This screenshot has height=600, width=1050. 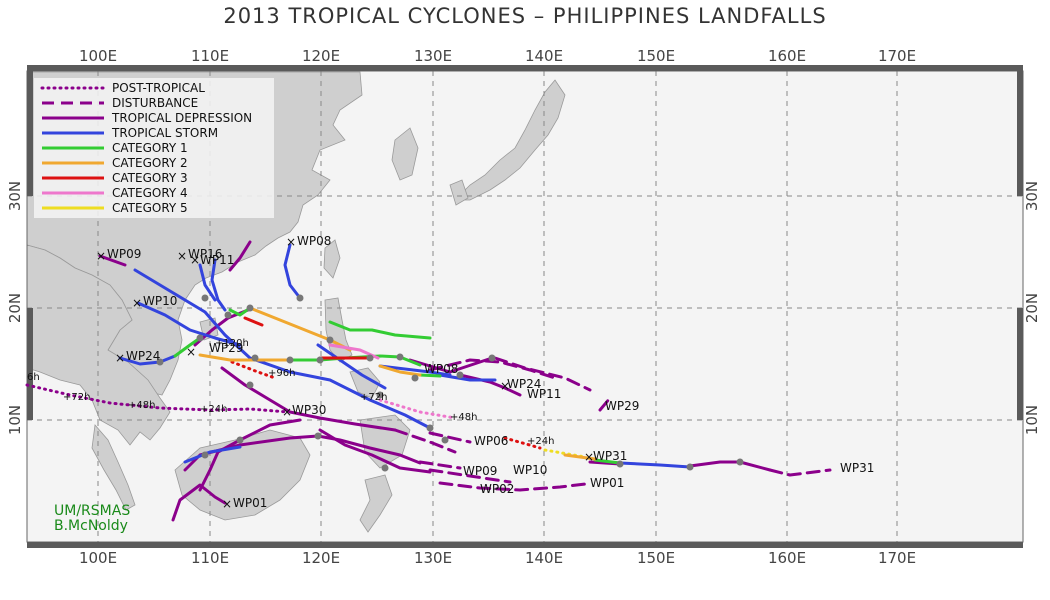 I want to click on taiwan, so click(x=332, y=259).